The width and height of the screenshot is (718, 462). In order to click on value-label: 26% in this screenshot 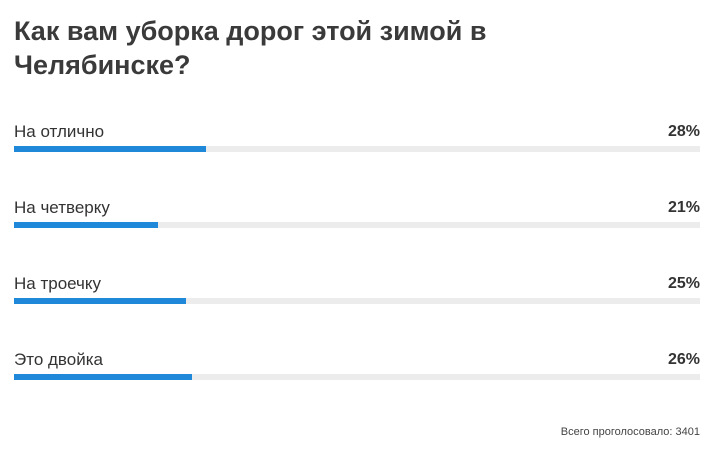, I will do `click(683, 359)`.